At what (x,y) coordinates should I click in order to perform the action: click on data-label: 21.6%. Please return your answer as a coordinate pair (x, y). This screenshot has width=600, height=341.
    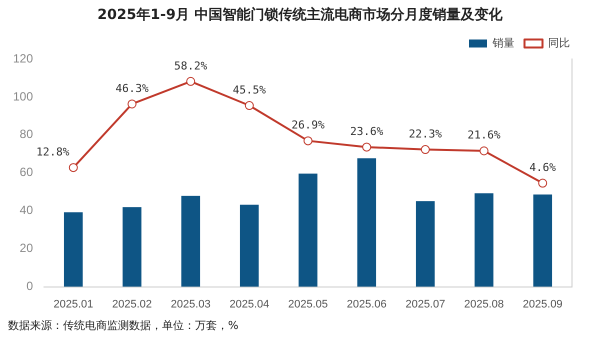
    Looking at the image, I should click on (484, 135).